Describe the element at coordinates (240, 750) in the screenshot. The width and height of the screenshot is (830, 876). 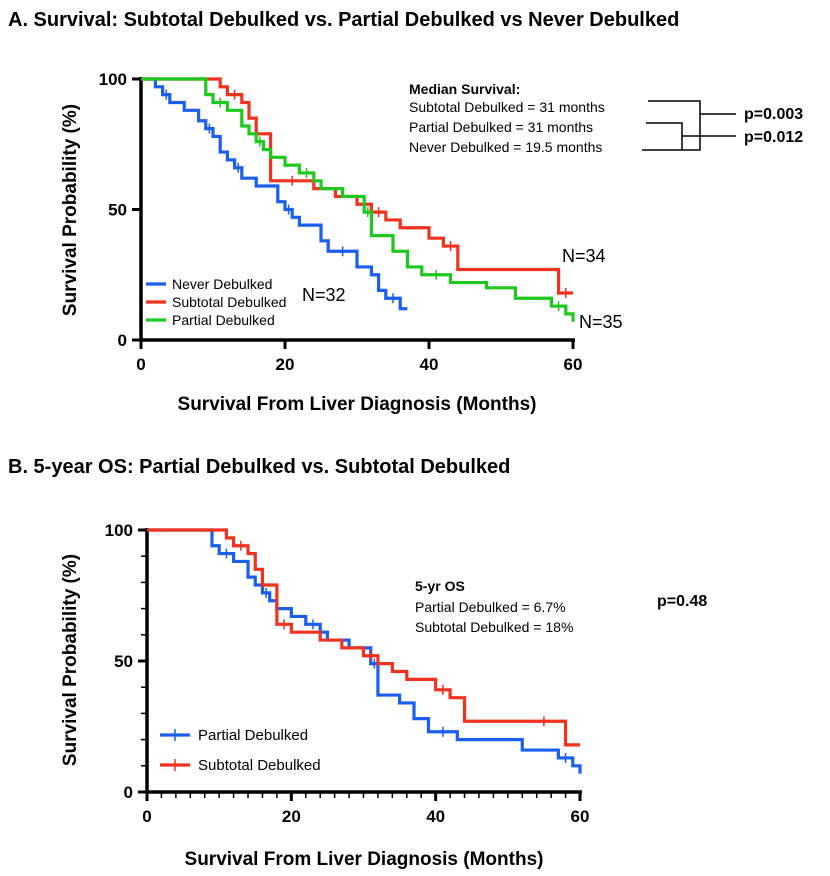
I see `panel-b-legend: Partial Debulked Subtotal Debulked` at that location.